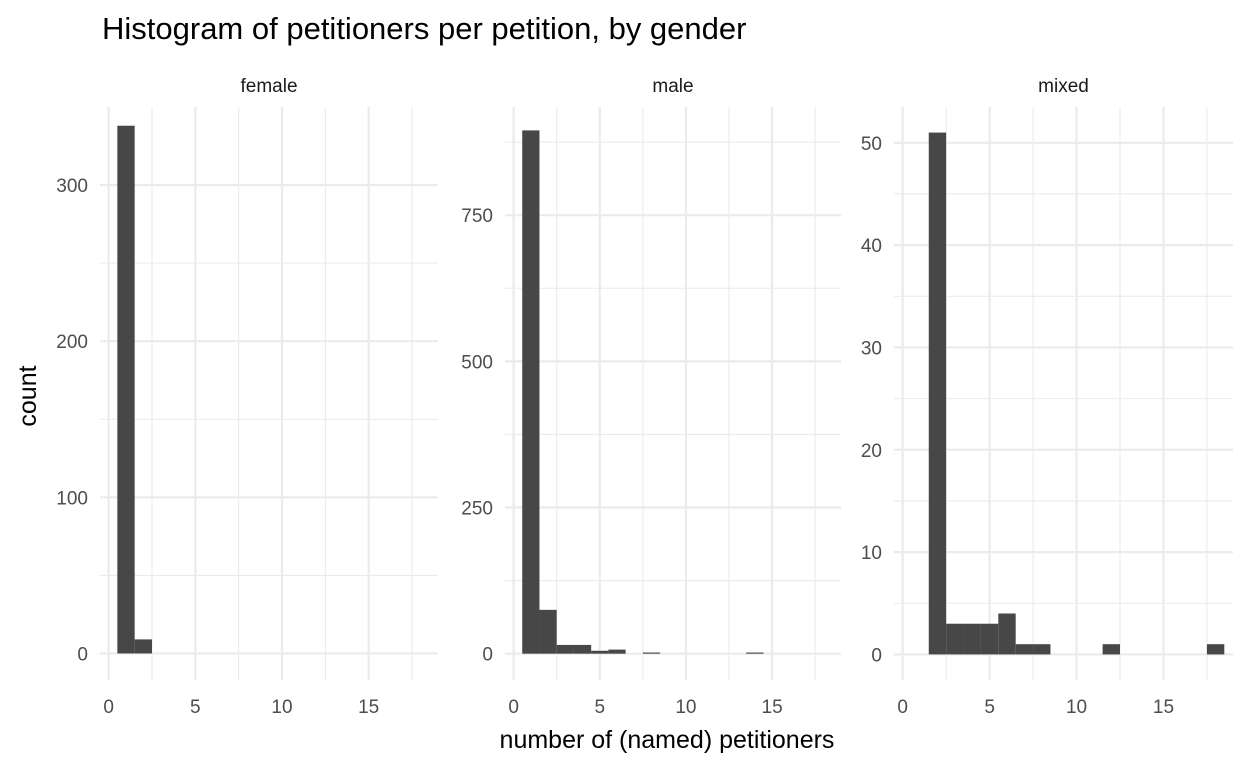 This screenshot has height=768, width=1248. Describe the element at coordinates (871, 553) in the screenshot. I see `y-tick-label: 10` at that location.